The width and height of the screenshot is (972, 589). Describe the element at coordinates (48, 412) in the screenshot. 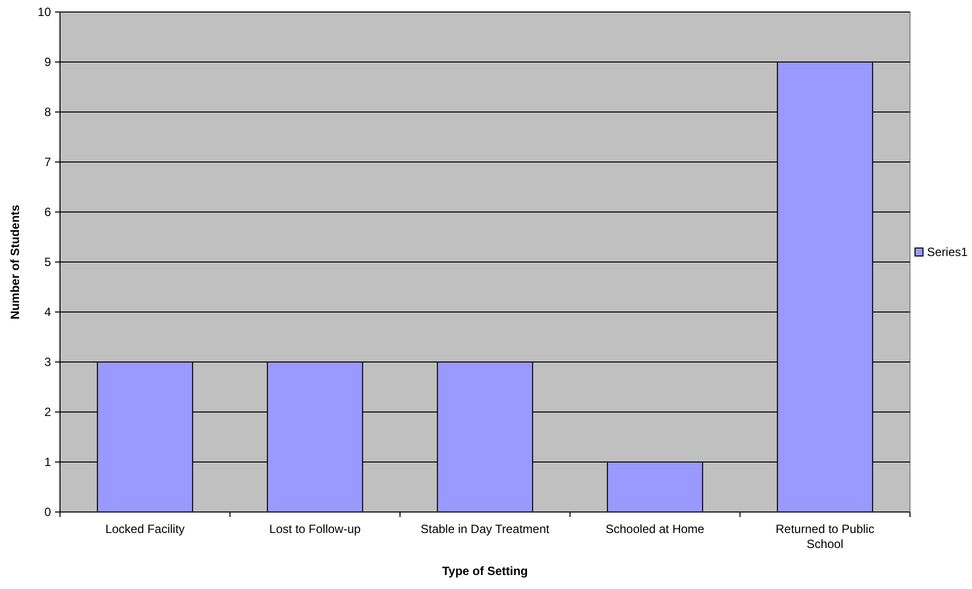

I see `y-tick-label: 2` at that location.